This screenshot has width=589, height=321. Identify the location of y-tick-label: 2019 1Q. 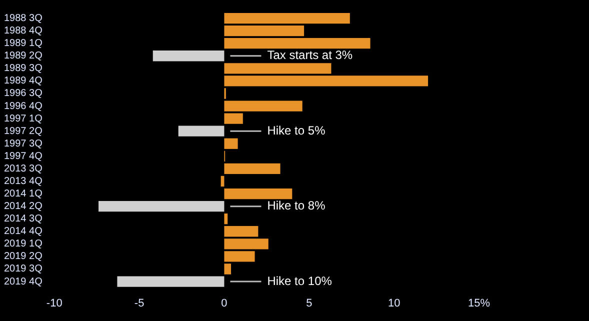
(23, 244).